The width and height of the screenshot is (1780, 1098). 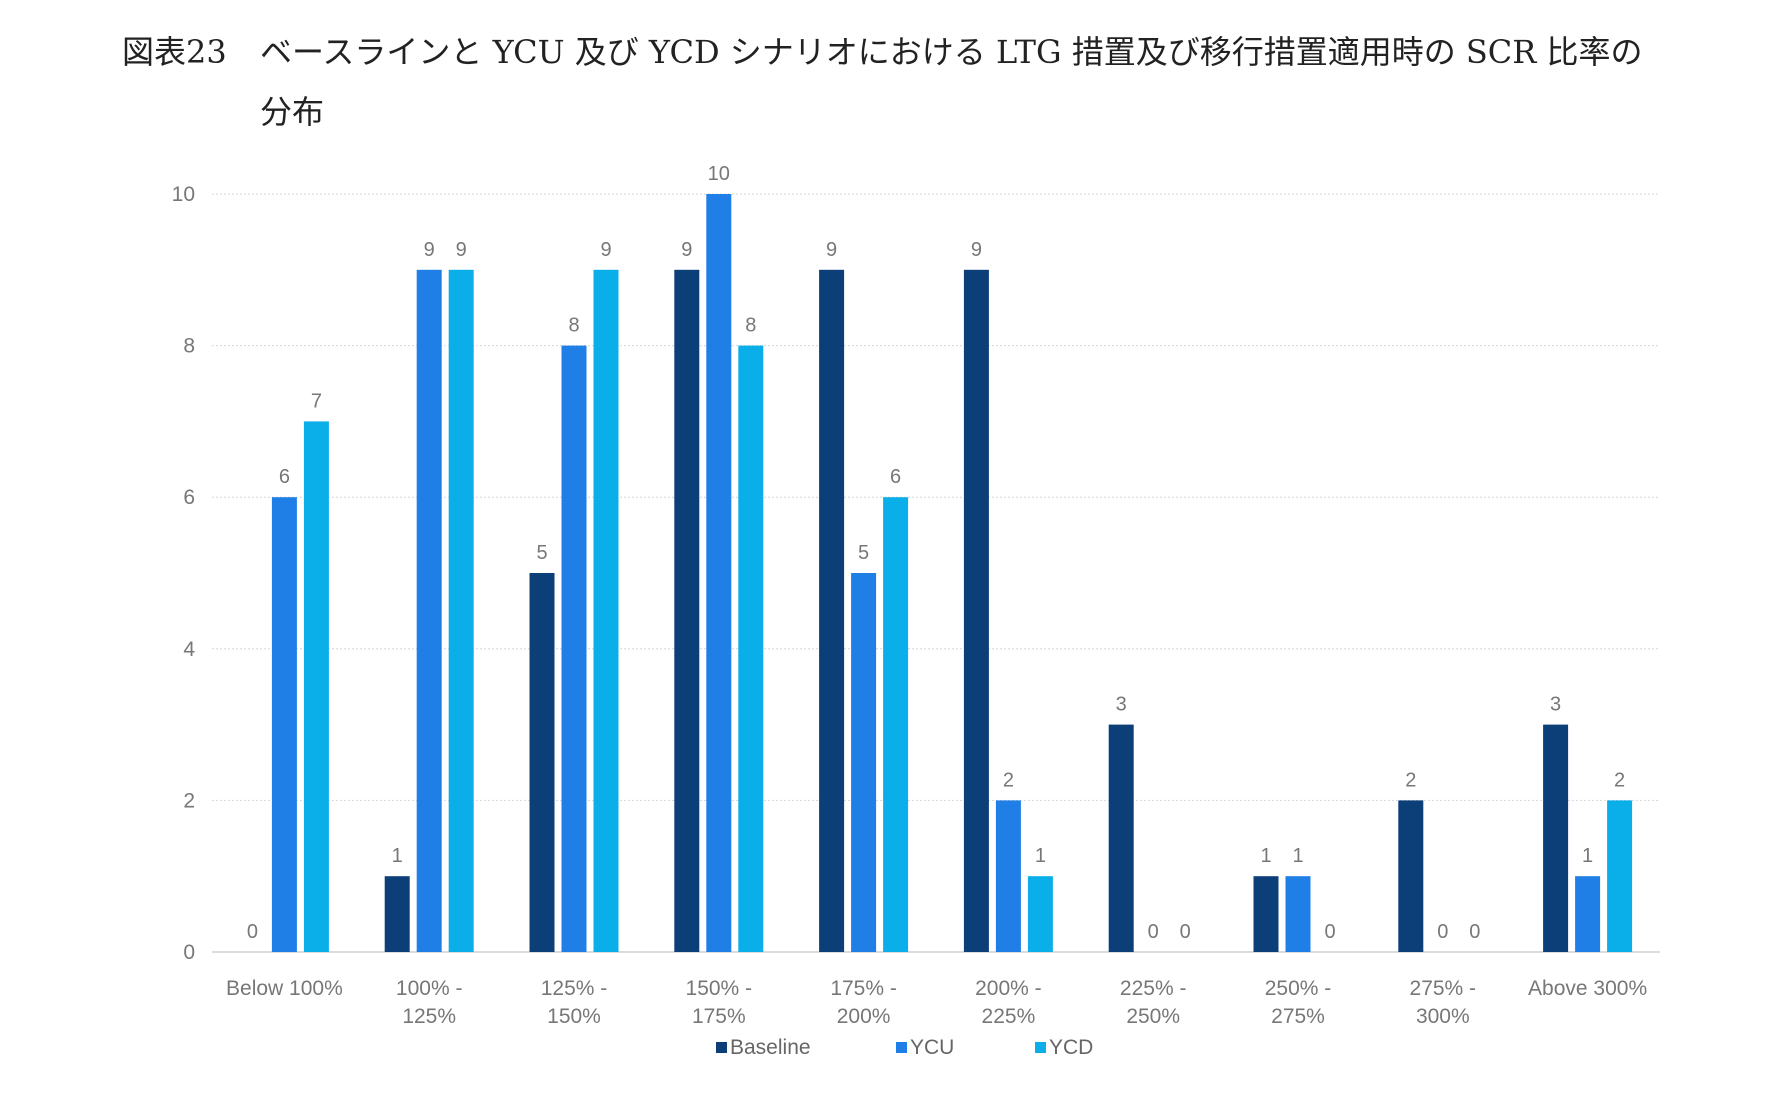 I want to click on x-tick-label: 225%, so click(x=1009, y=1016).